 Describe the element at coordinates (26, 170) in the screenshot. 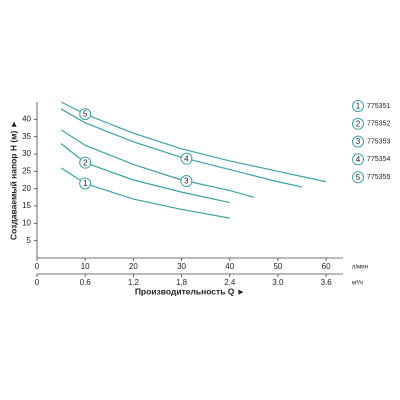

I see `y-tick-label: 25` at that location.